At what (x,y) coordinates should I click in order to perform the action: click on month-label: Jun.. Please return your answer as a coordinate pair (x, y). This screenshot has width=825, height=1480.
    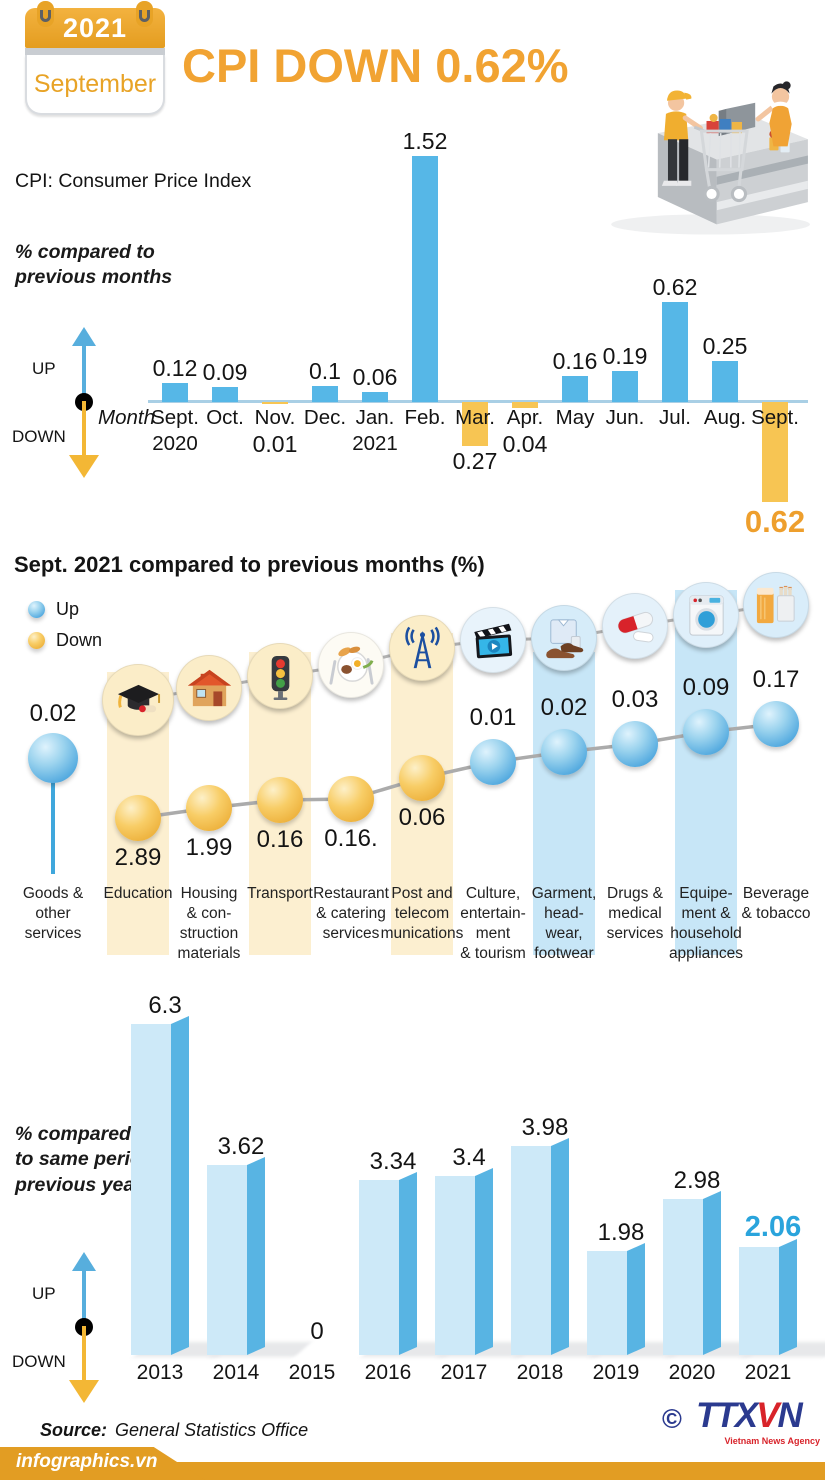
    Looking at the image, I should click on (625, 417).